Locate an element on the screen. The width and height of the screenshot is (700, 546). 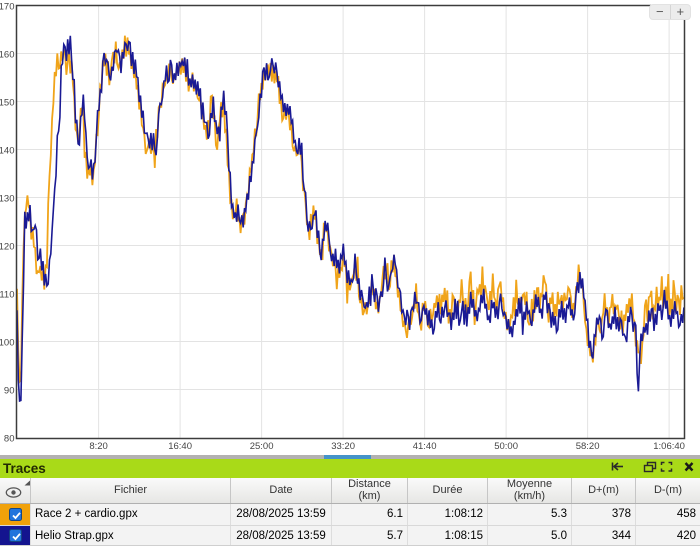
svg-text: 33:20 is located at coordinates (343, 446).